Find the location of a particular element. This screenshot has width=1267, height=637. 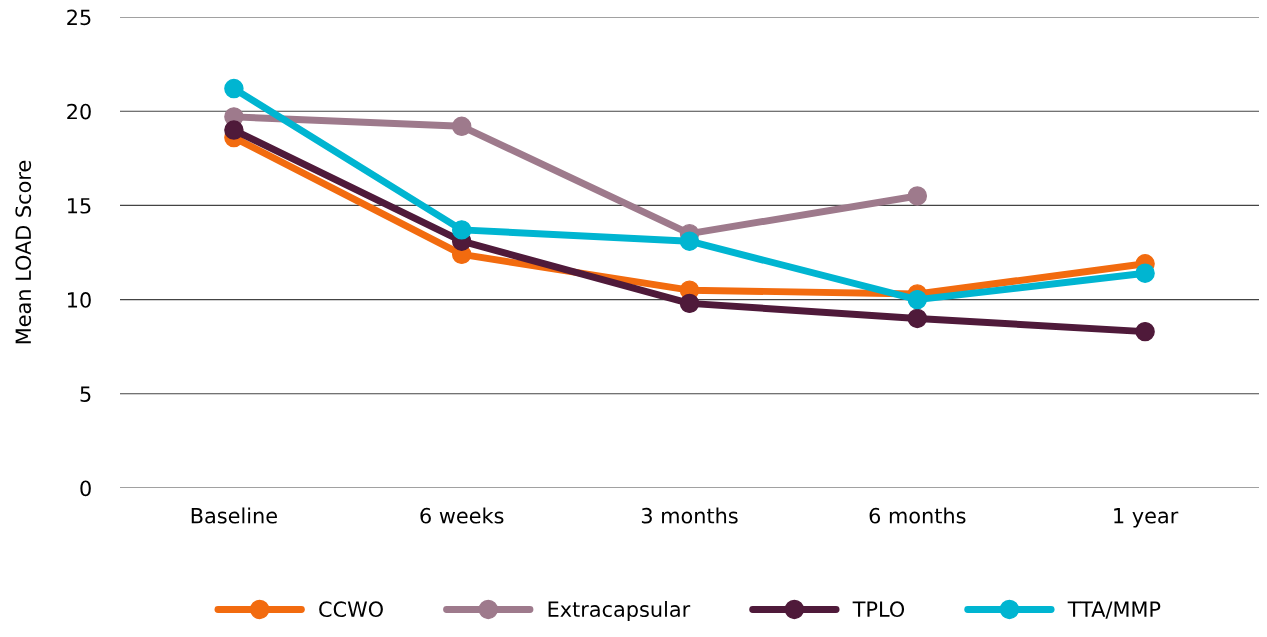

y-tick-label: 10 is located at coordinates (79, 300).